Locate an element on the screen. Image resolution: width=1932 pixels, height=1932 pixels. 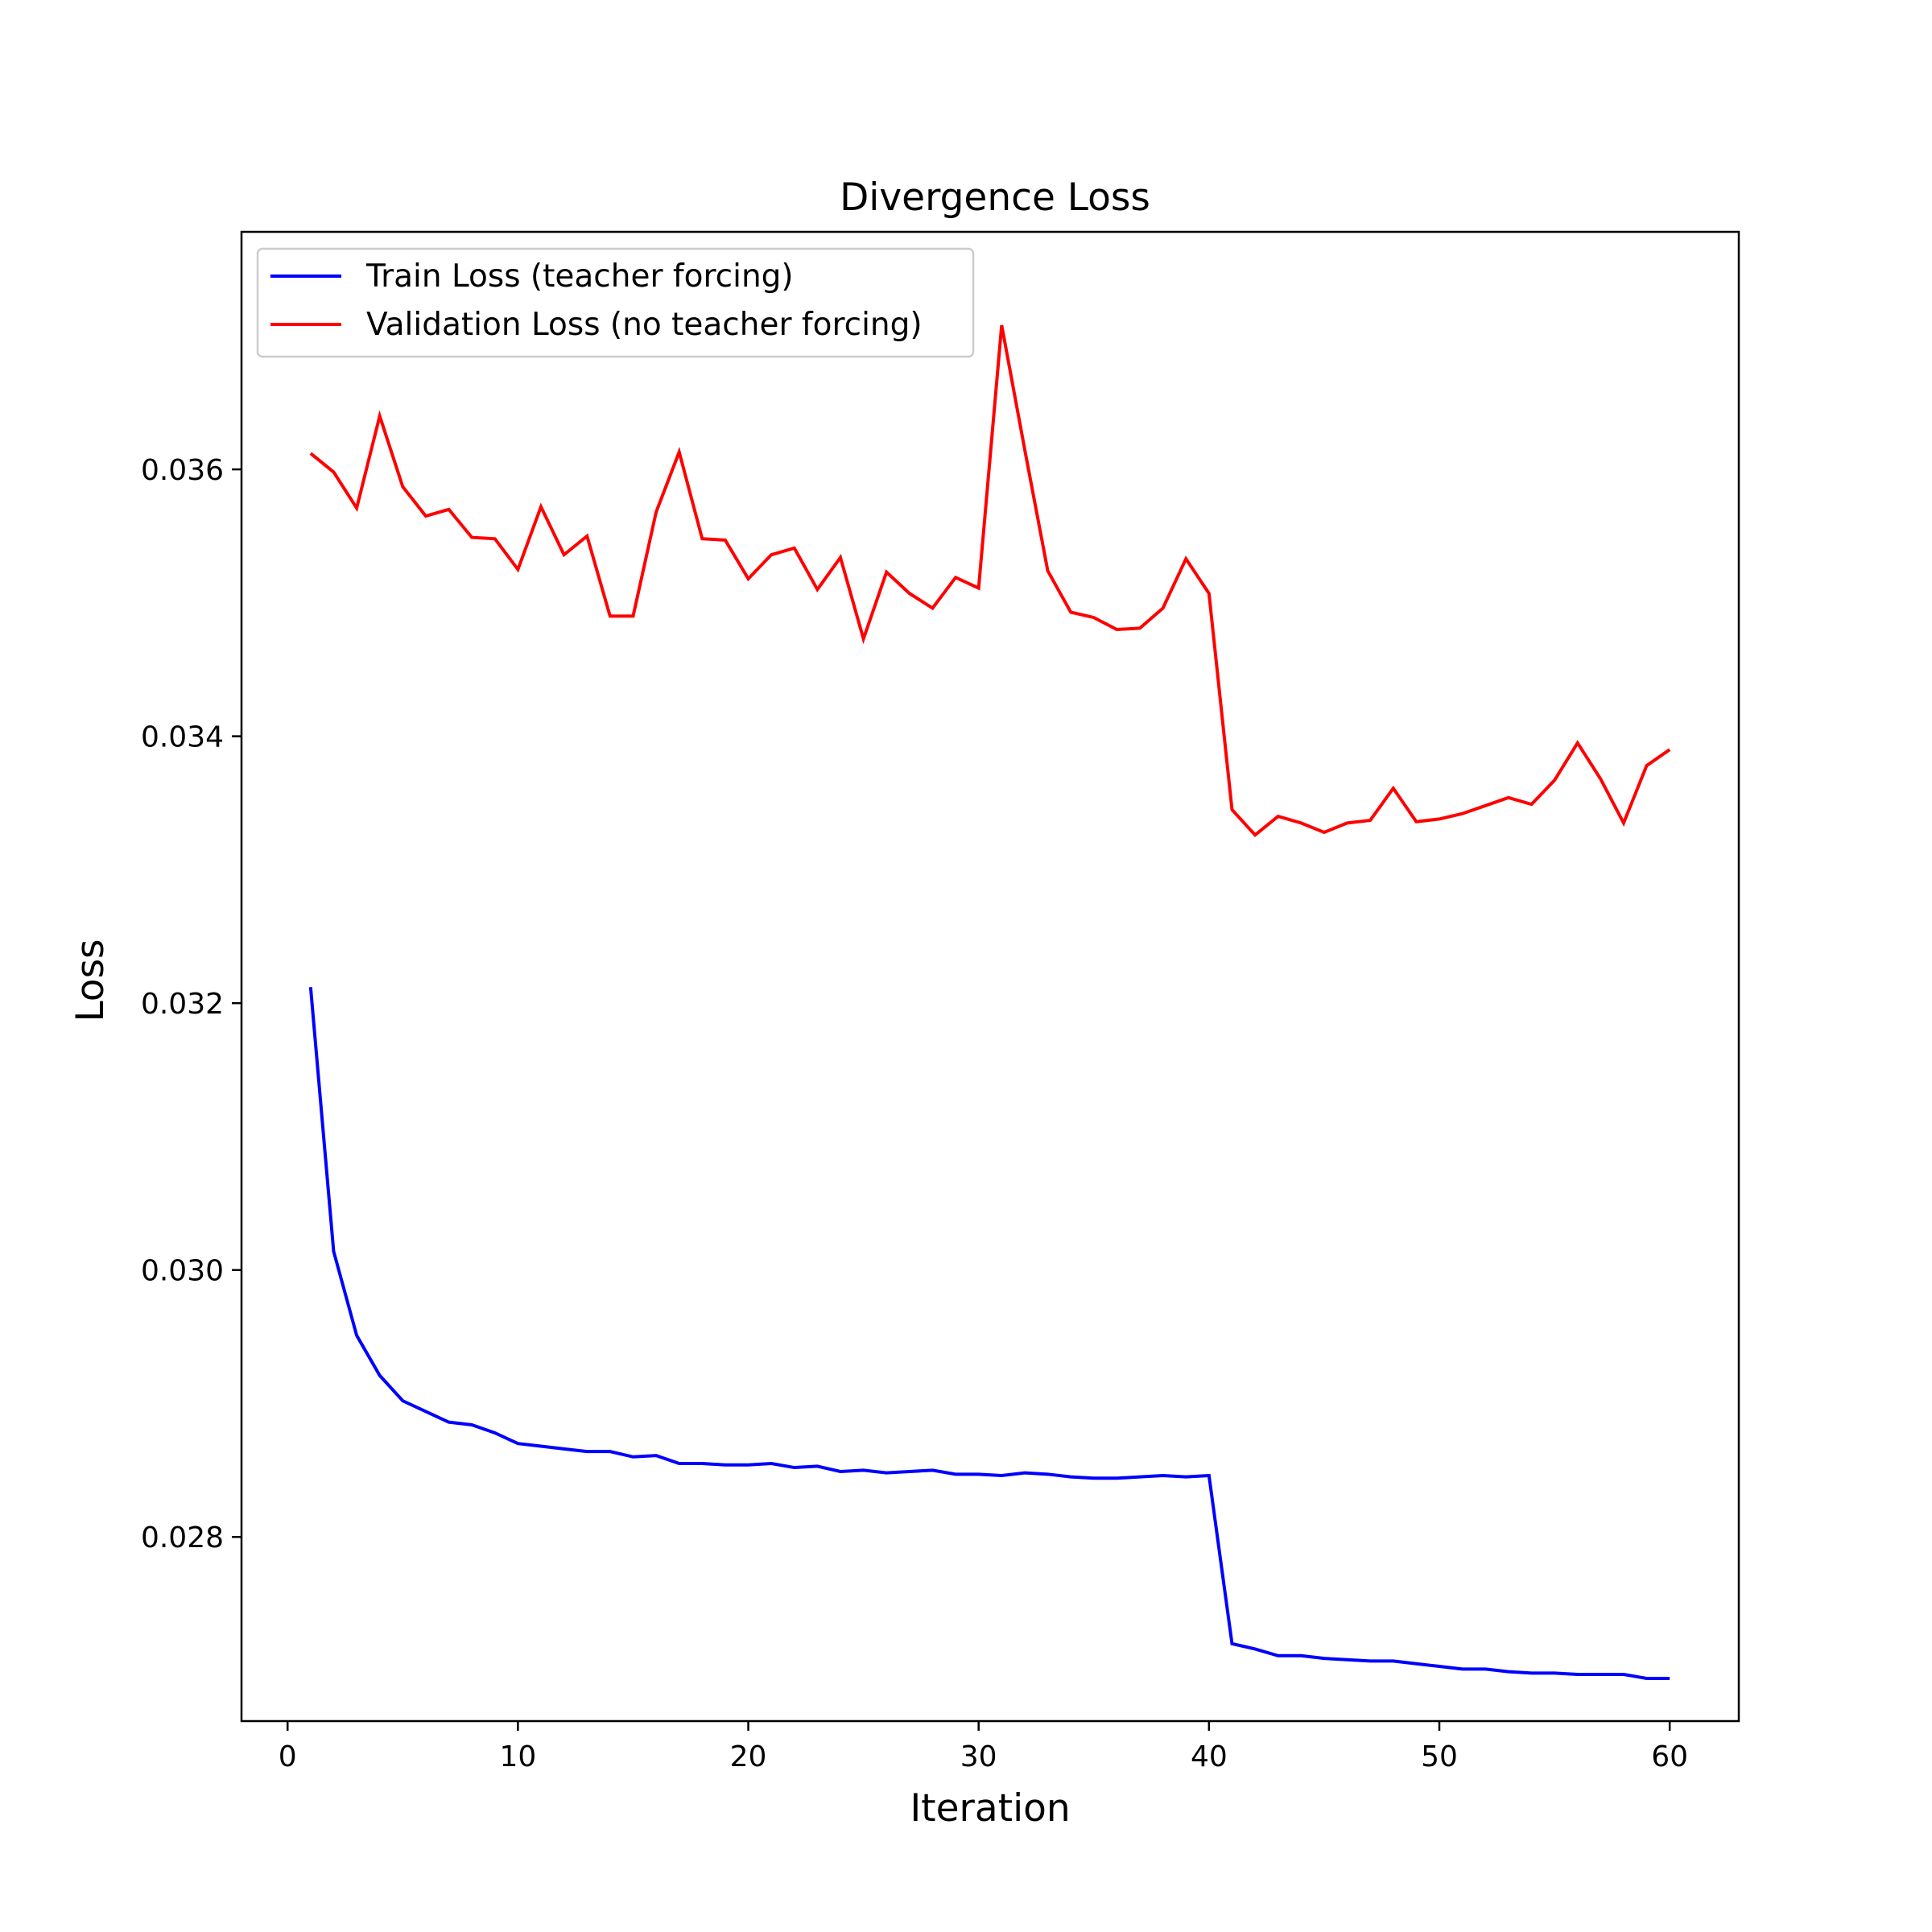
y-axis: 0.028 0.030 0.032 0.034 0.036 is located at coordinates (191, 1004).